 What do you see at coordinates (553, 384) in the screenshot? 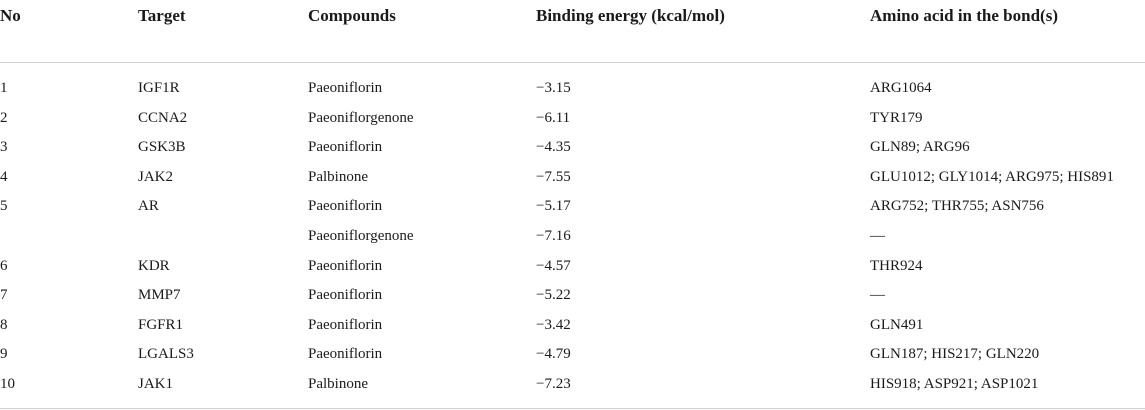
I see `table-cell: −7.23` at bounding box center [553, 384].